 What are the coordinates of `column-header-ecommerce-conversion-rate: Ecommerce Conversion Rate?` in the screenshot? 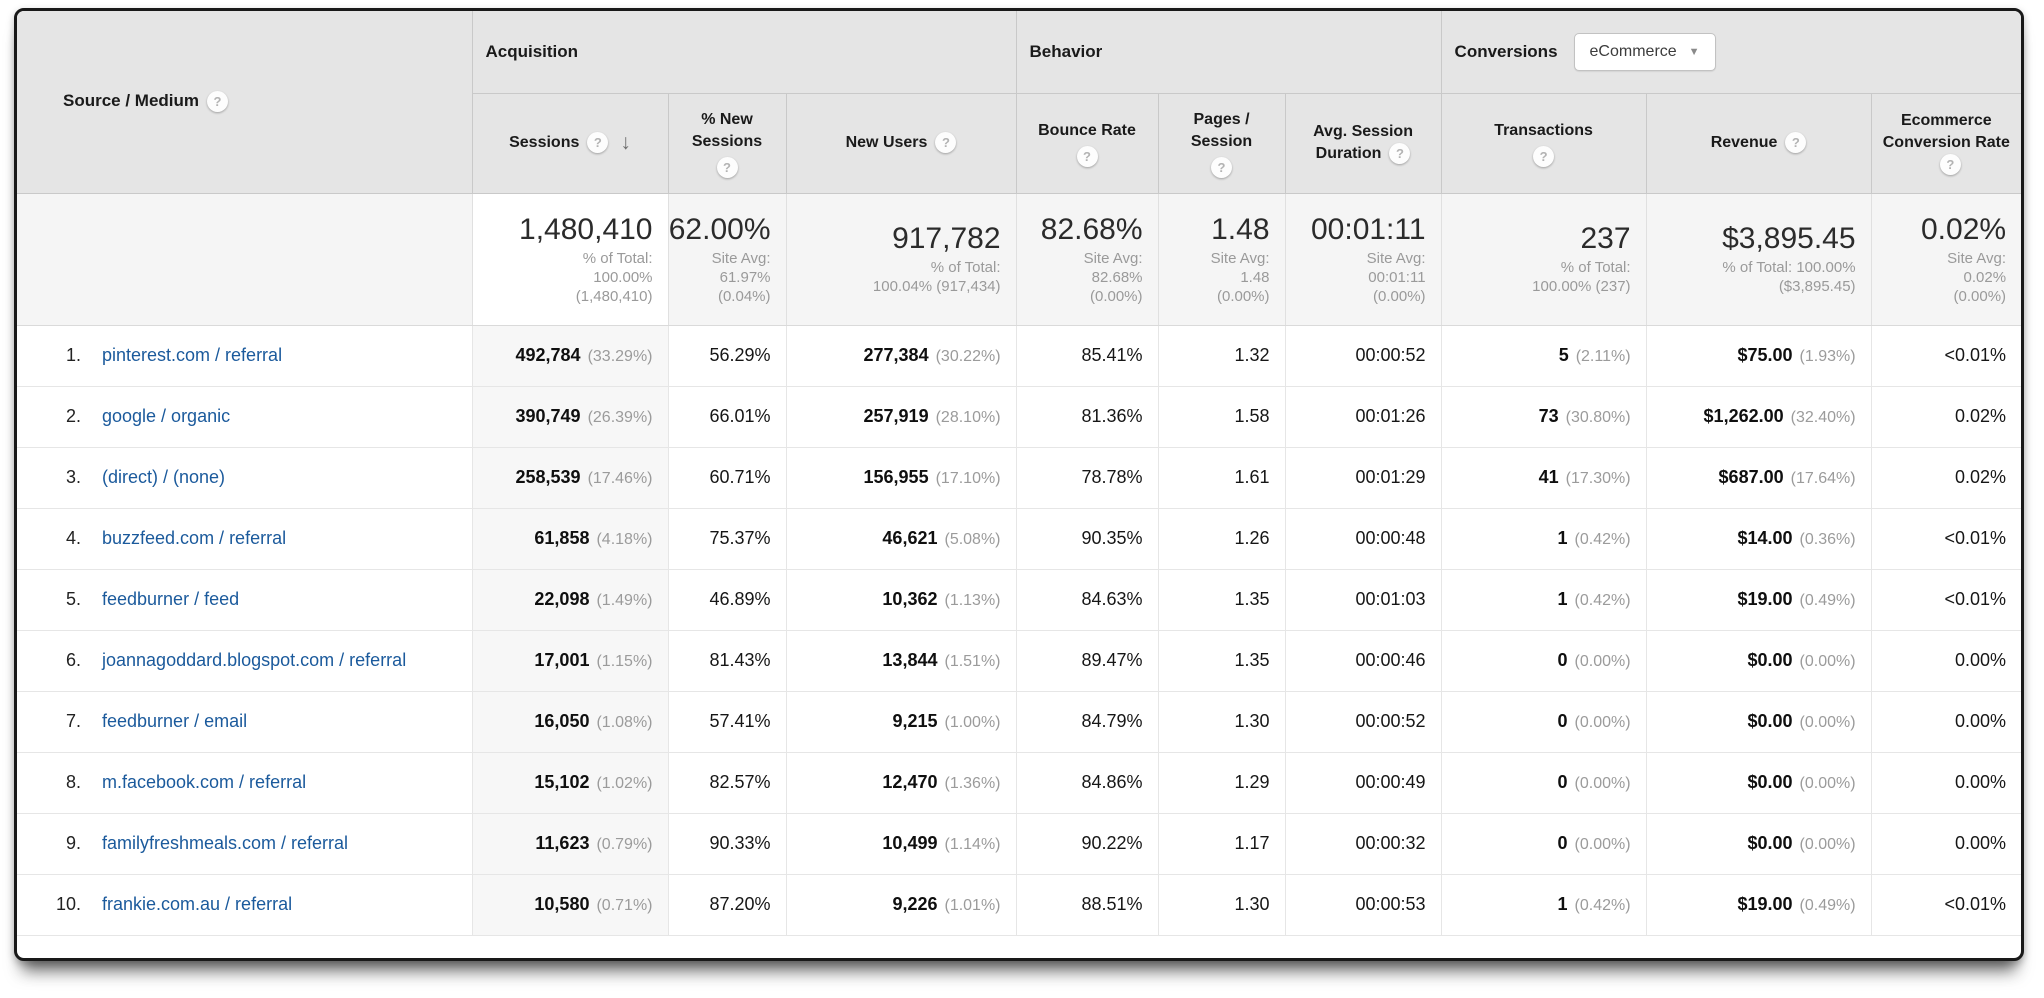 It's located at (1945, 143).